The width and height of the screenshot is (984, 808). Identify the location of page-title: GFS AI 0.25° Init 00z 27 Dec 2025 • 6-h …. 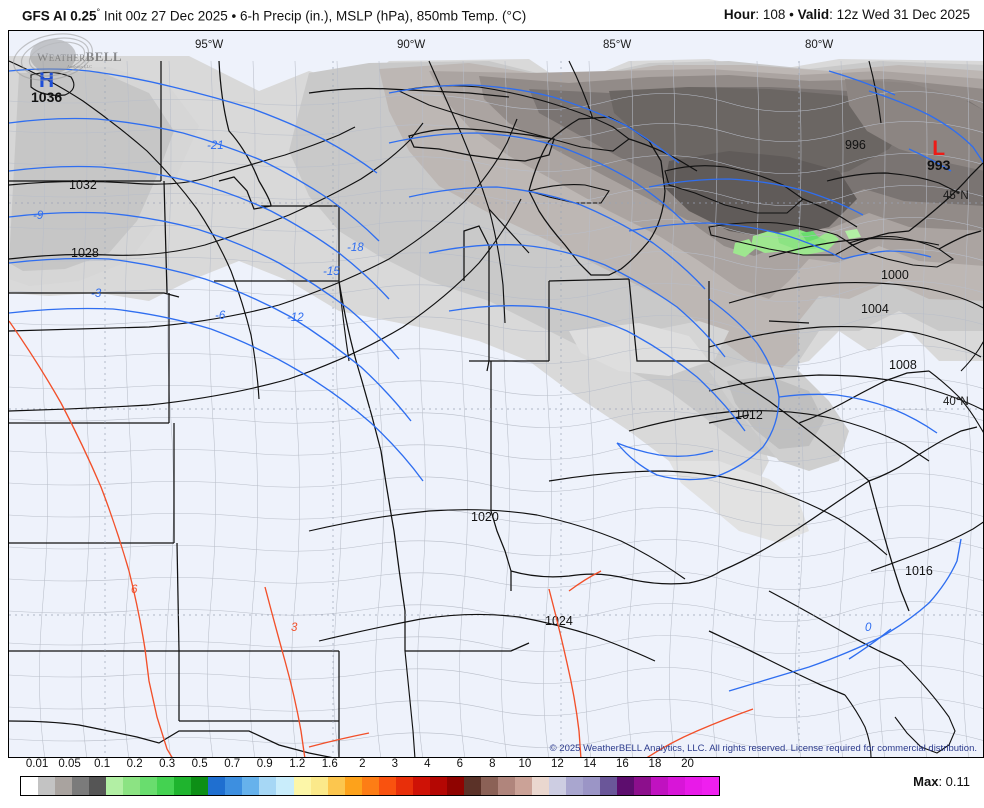
(274, 15).